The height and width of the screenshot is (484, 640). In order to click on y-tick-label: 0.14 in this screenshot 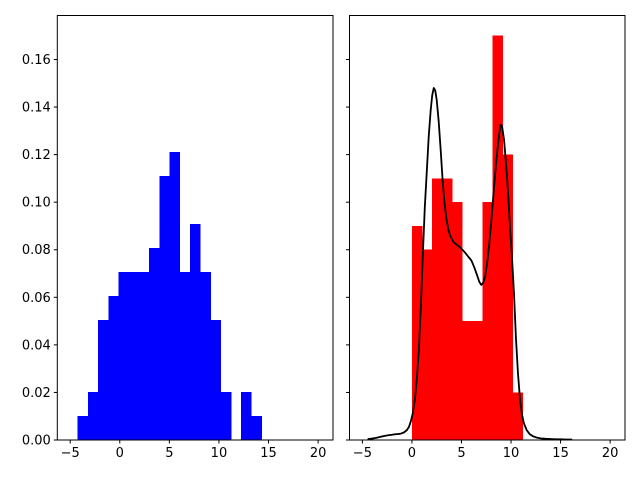, I will do `click(36, 108)`.